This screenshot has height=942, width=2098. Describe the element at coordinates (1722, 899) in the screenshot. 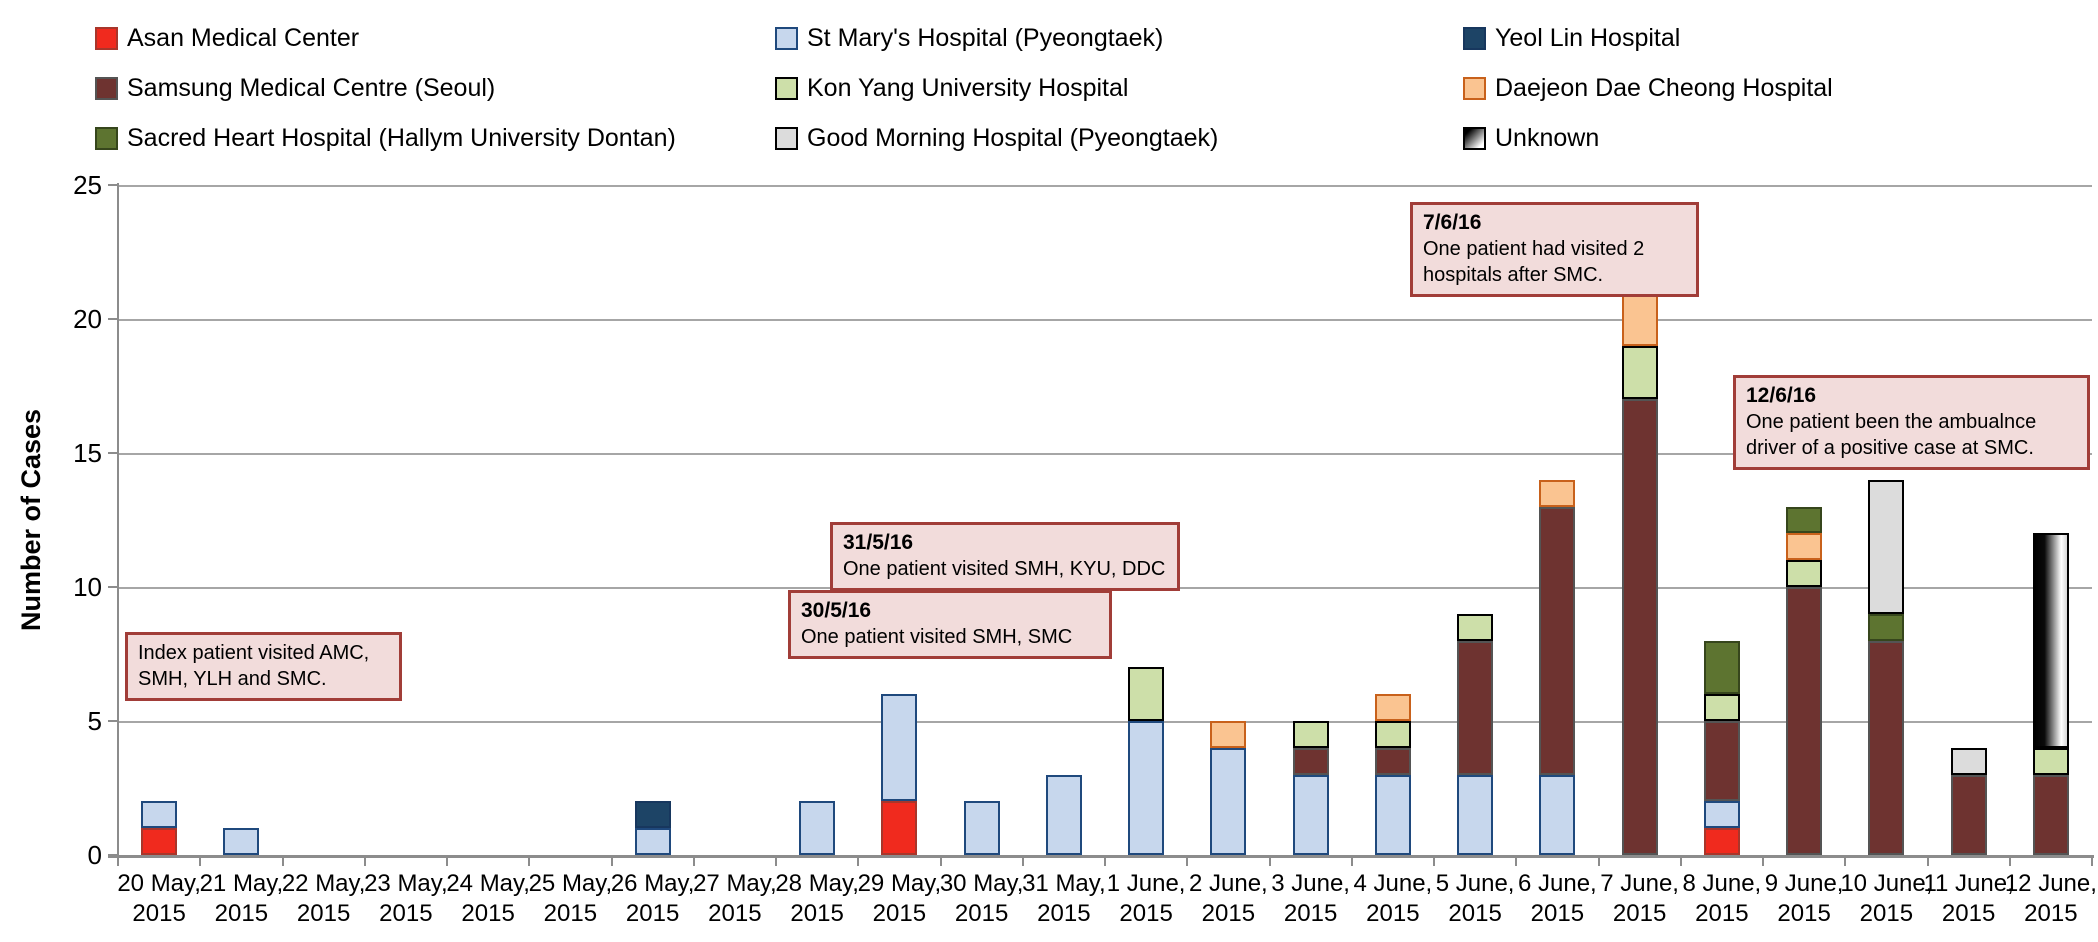

I see `x-axis-label: 8 June, 2015` at that location.